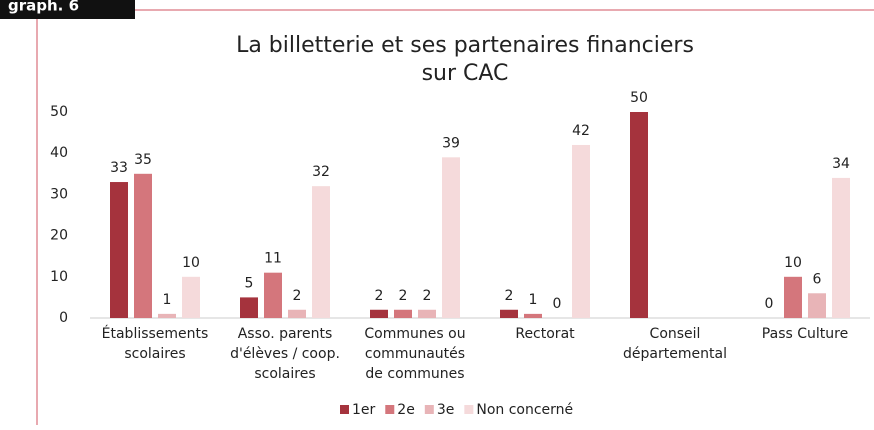  What do you see at coordinates (415, 354) in the screenshot?
I see `x-tick-label: communautés` at bounding box center [415, 354].